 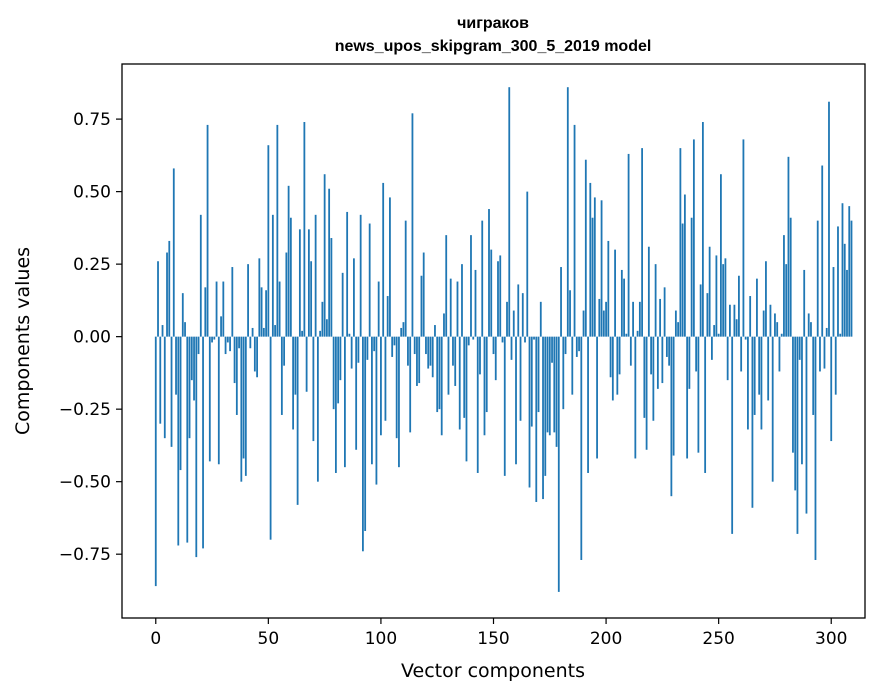 I want to click on x-tick-label: 150, so click(x=493, y=639).